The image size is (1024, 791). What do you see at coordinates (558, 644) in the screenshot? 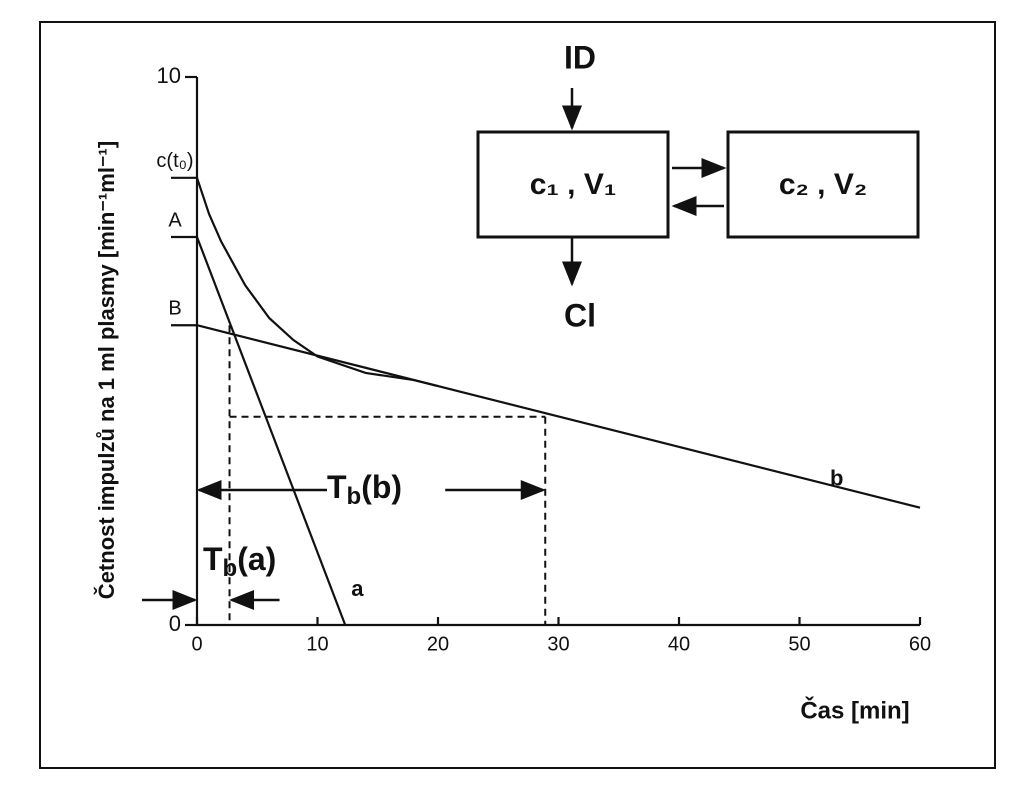
I see `x-tick-label: 30` at bounding box center [558, 644].